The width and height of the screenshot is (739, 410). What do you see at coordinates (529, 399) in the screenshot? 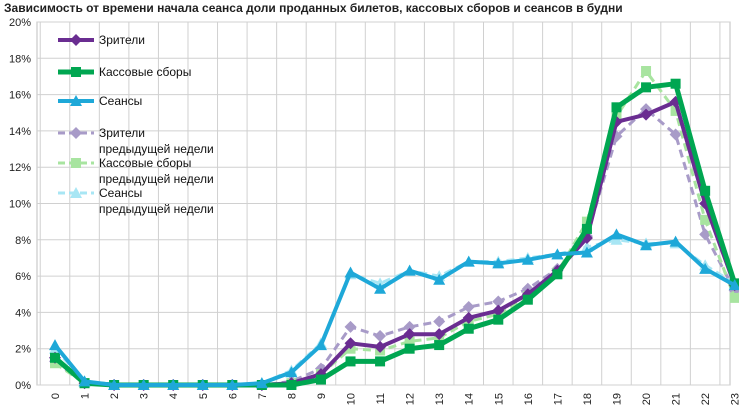
I see `x-tick-label: 16` at bounding box center [529, 399].